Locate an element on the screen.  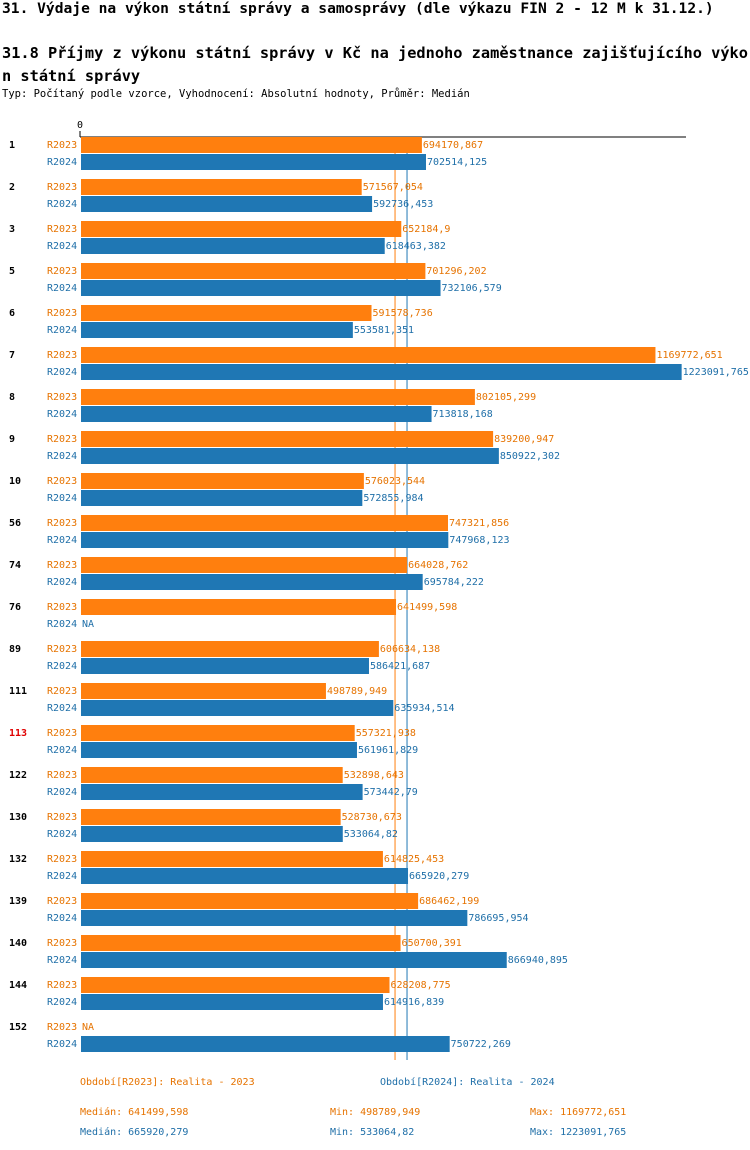
value-label: 553581,351 is located at coordinates (384, 330).